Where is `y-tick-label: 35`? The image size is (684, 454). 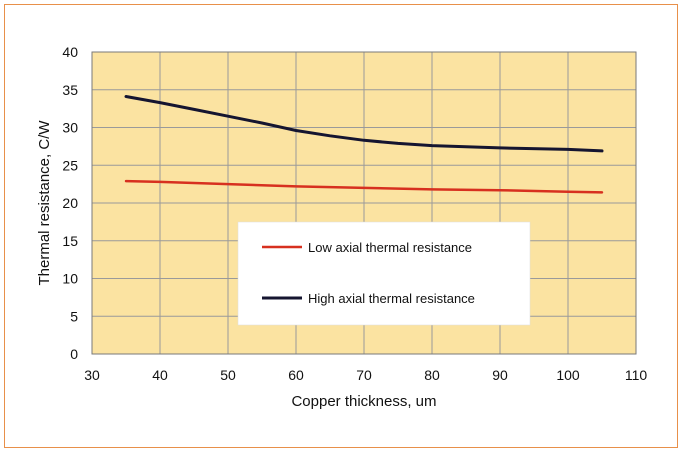 y-tick-label: 35 is located at coordinates (70, 90).